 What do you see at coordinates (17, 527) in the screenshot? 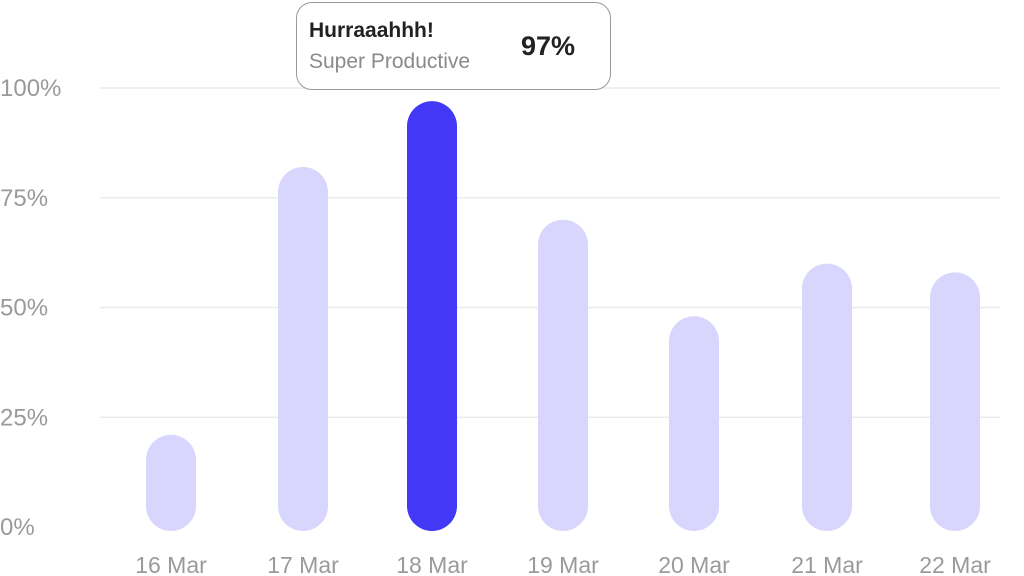
I see `y-tick-label: 0%` at bounding box center [17, 527].